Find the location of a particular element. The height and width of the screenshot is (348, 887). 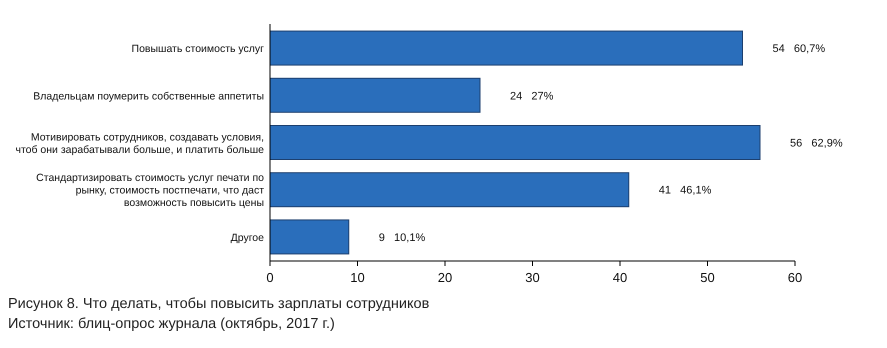

x-tick-label: 10 is located at coordinates (357, 277).